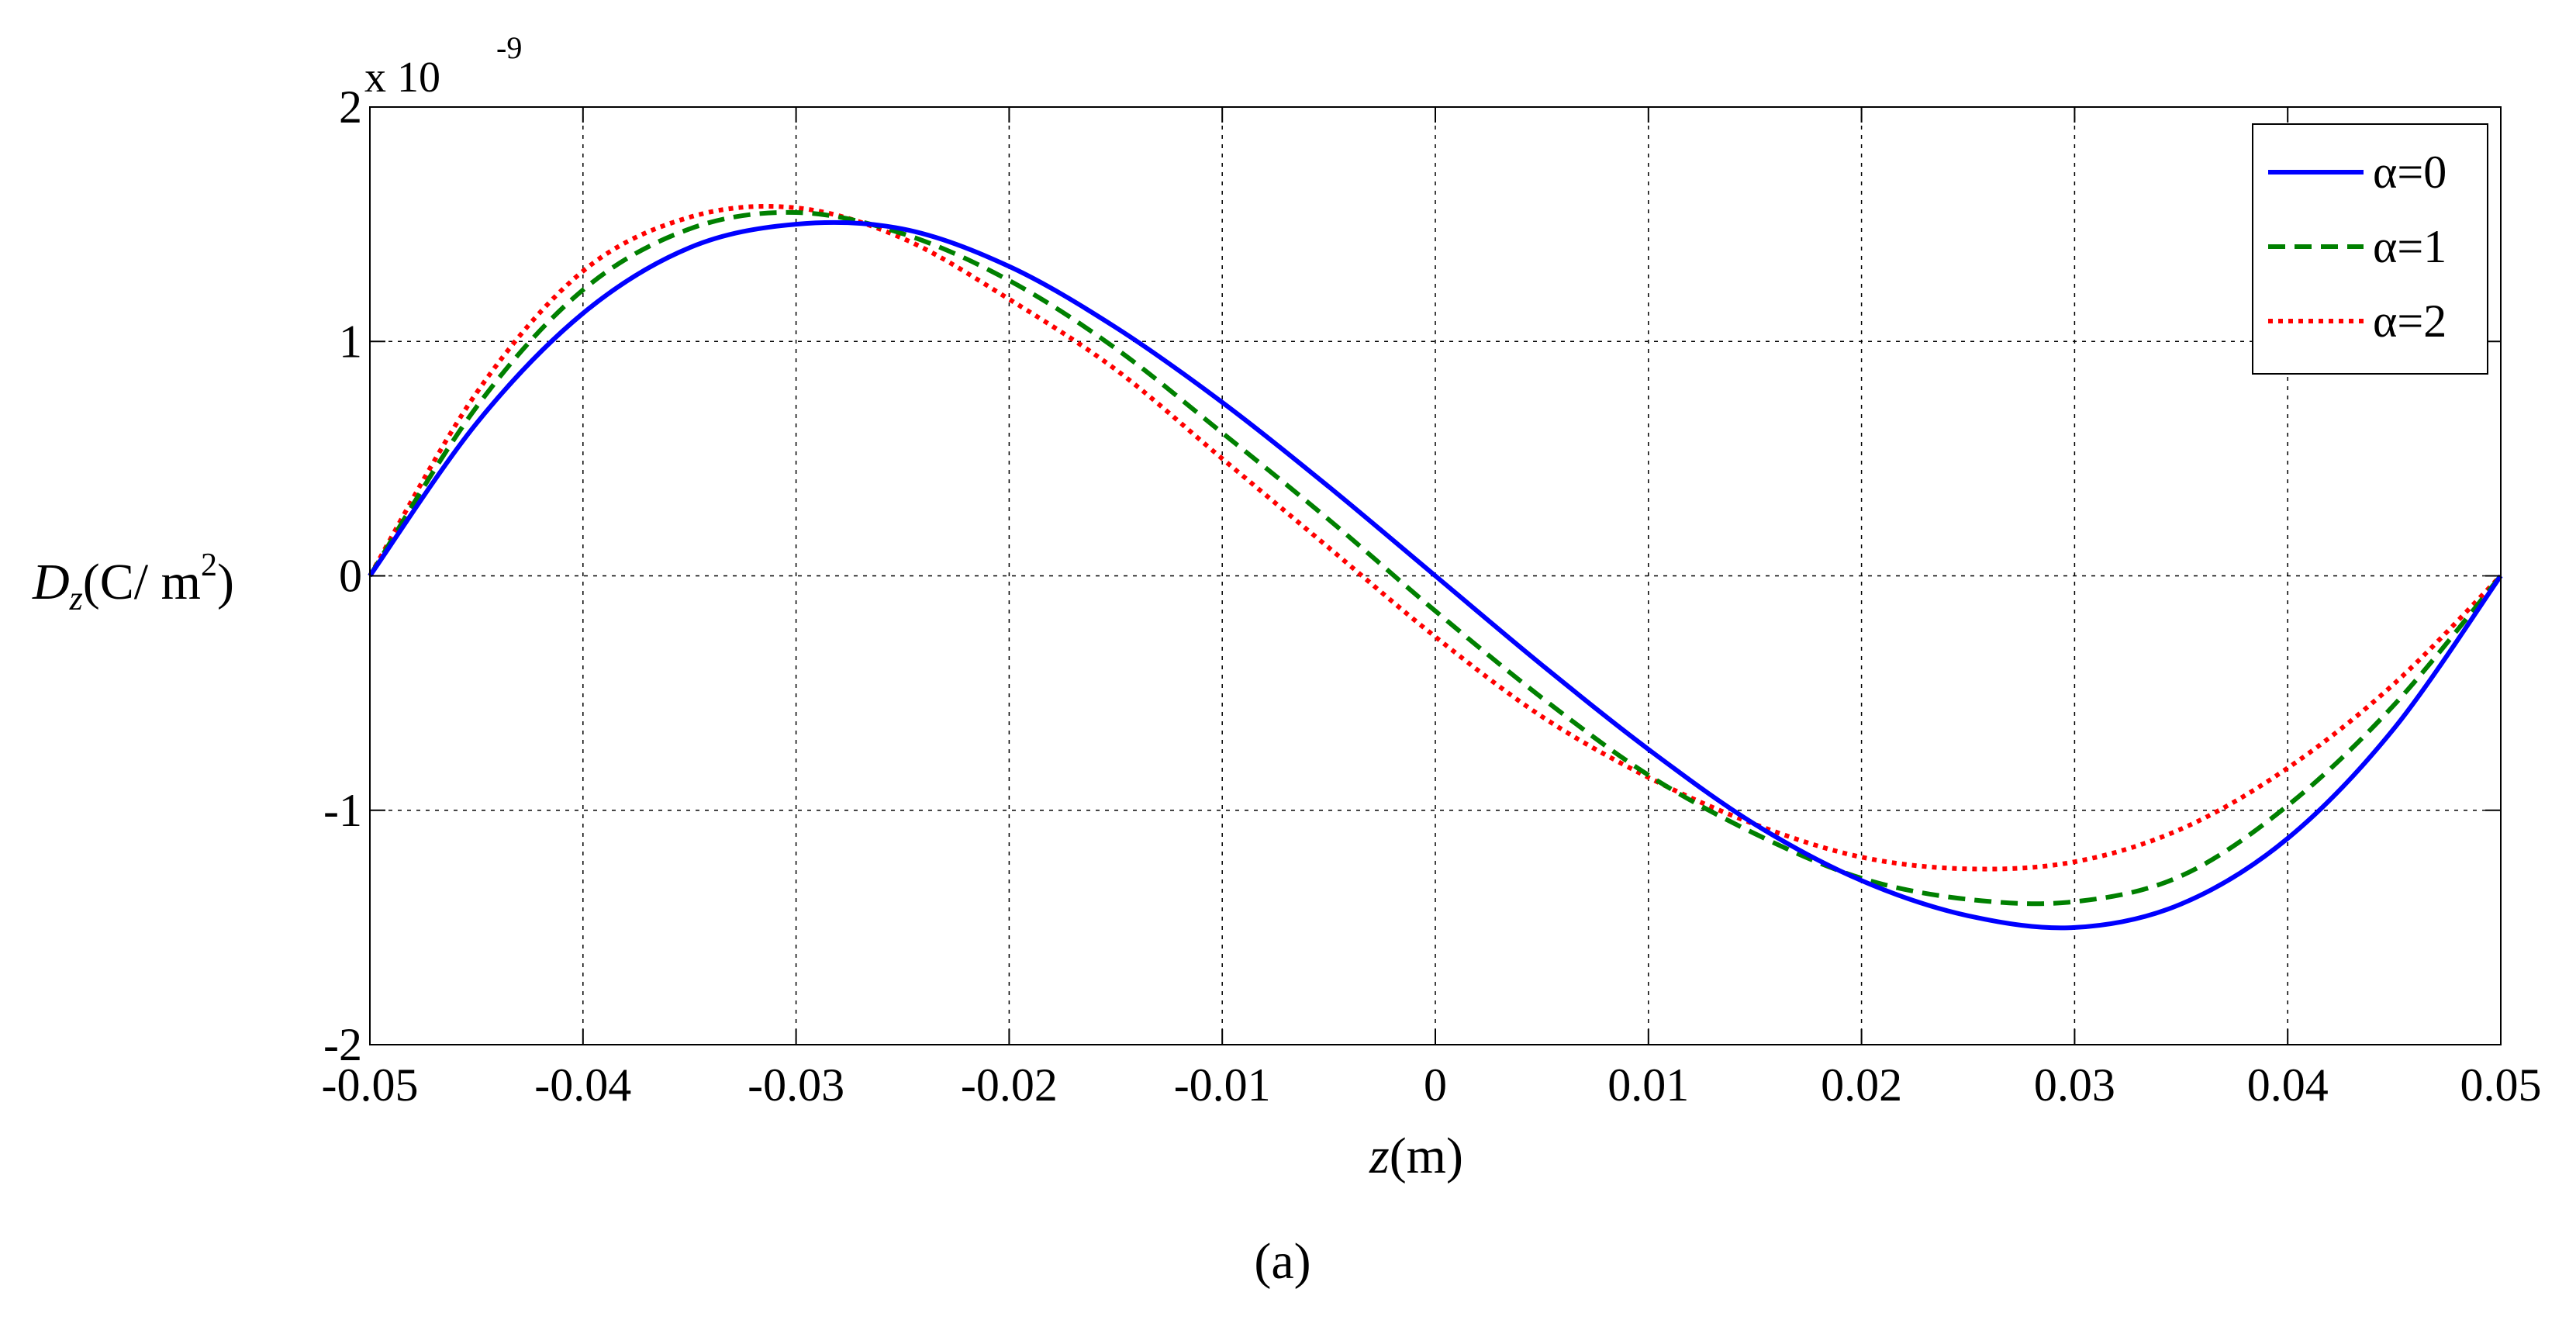  Describe the element at coordinates (142, 582) in the screenshot. I see `y-label-open: (C/ m` at that location.